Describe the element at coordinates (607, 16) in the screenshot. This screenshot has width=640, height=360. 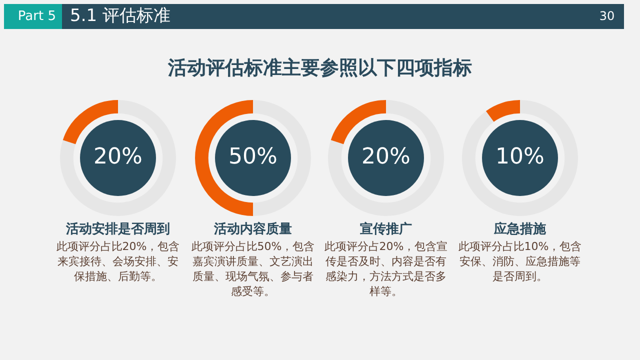
I see `text: 30` at that location.